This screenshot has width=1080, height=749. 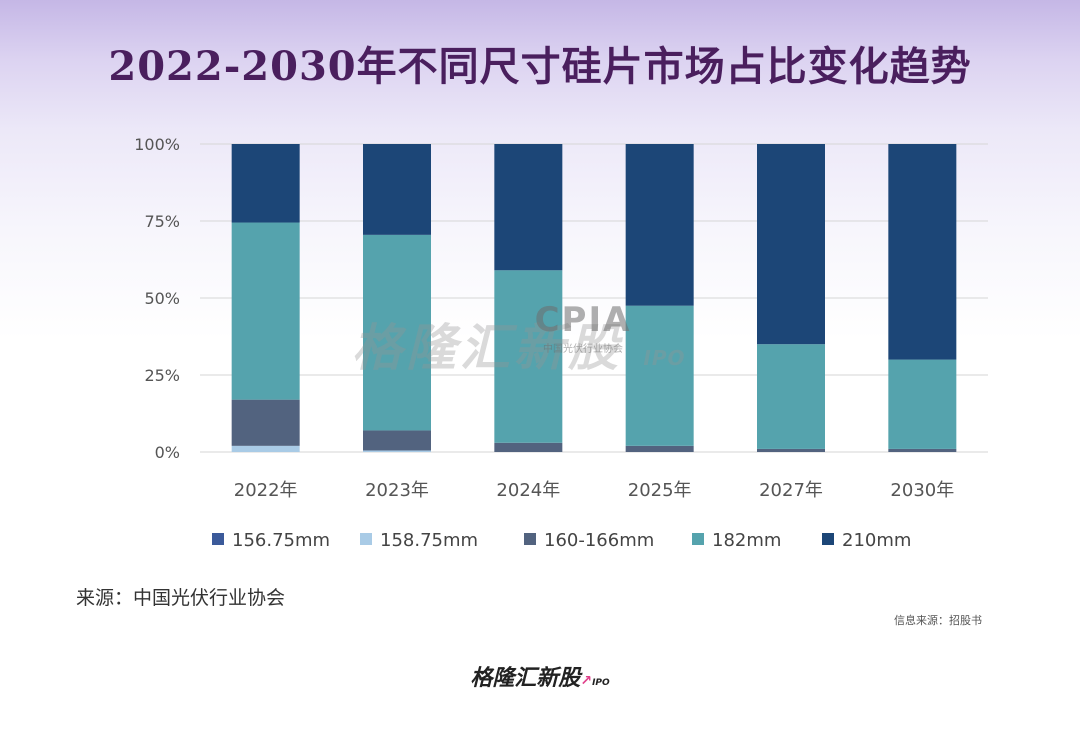 I want to click on watermark: 格隆汇新股 IPO, so click(x=519, y=344).